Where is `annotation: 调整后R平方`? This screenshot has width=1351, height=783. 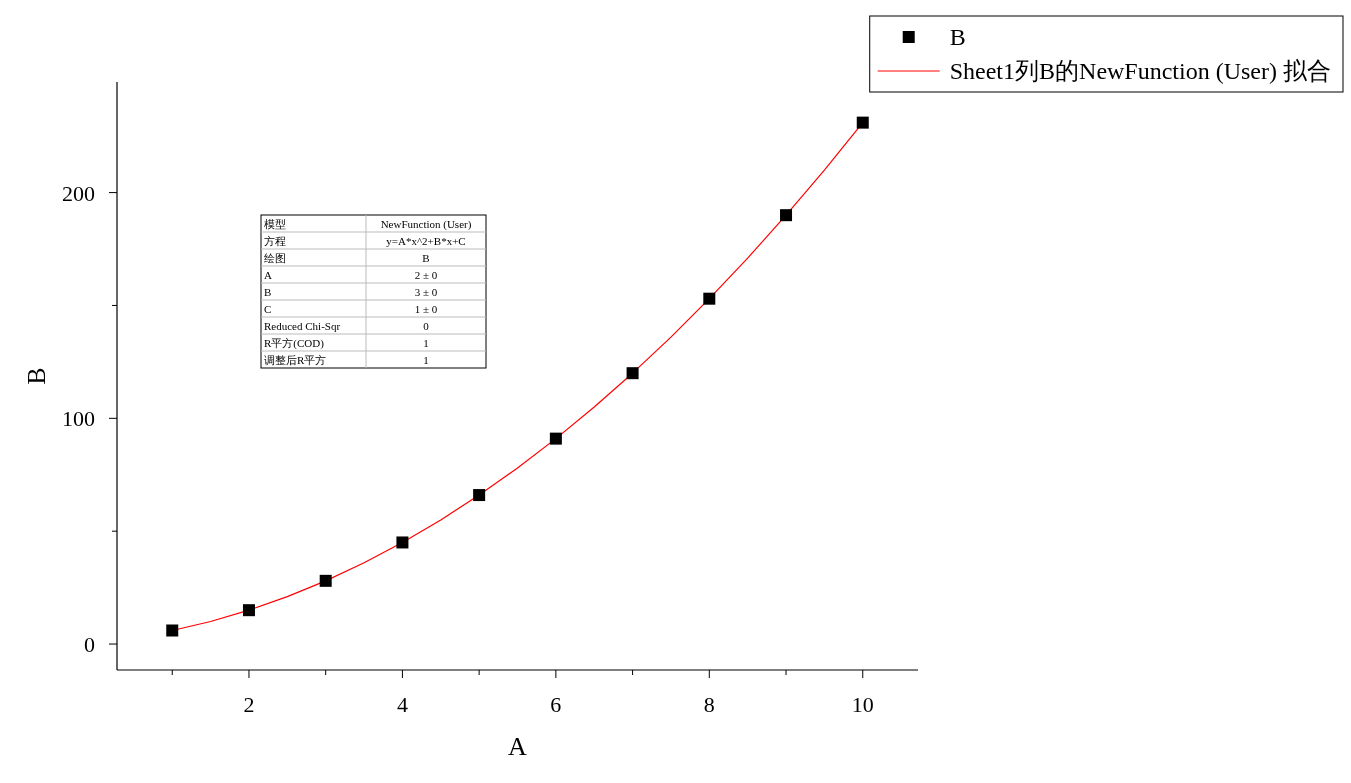 annotation: 调整后R平方 is located at coordinates (295, 360).